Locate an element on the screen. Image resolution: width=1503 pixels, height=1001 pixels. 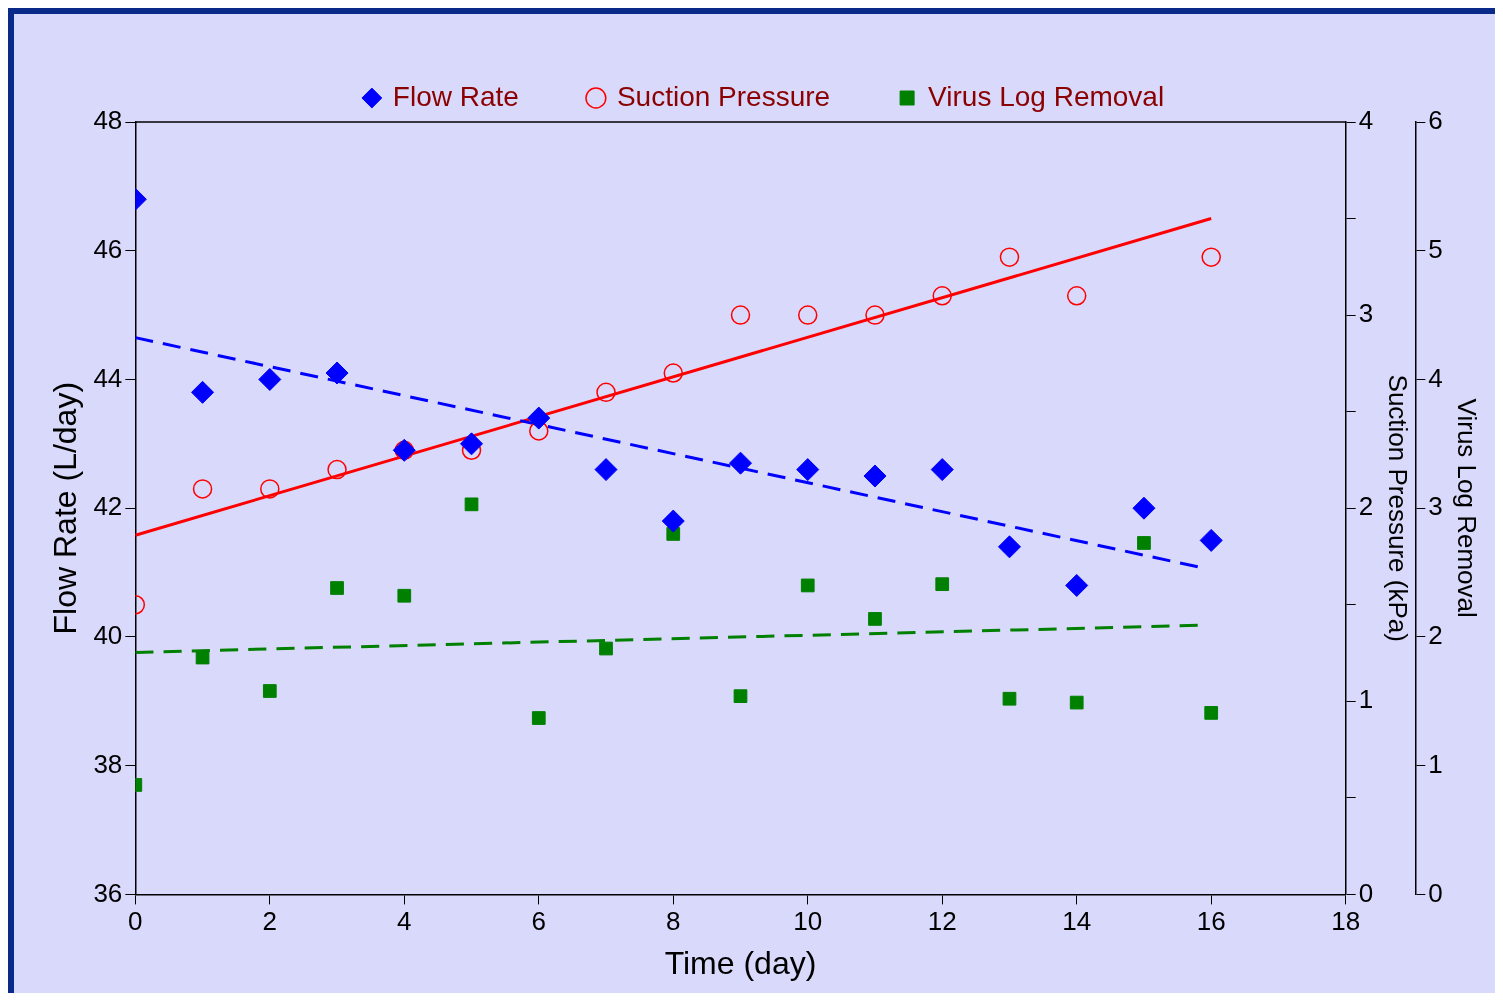
x-tick-label: 18 is located at coordinates (1346, 921).